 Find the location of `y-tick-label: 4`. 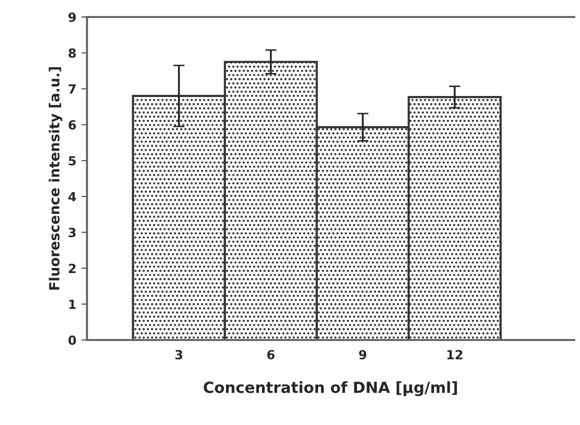

y-tick-label: 4 is located at coordinates (72, 197).